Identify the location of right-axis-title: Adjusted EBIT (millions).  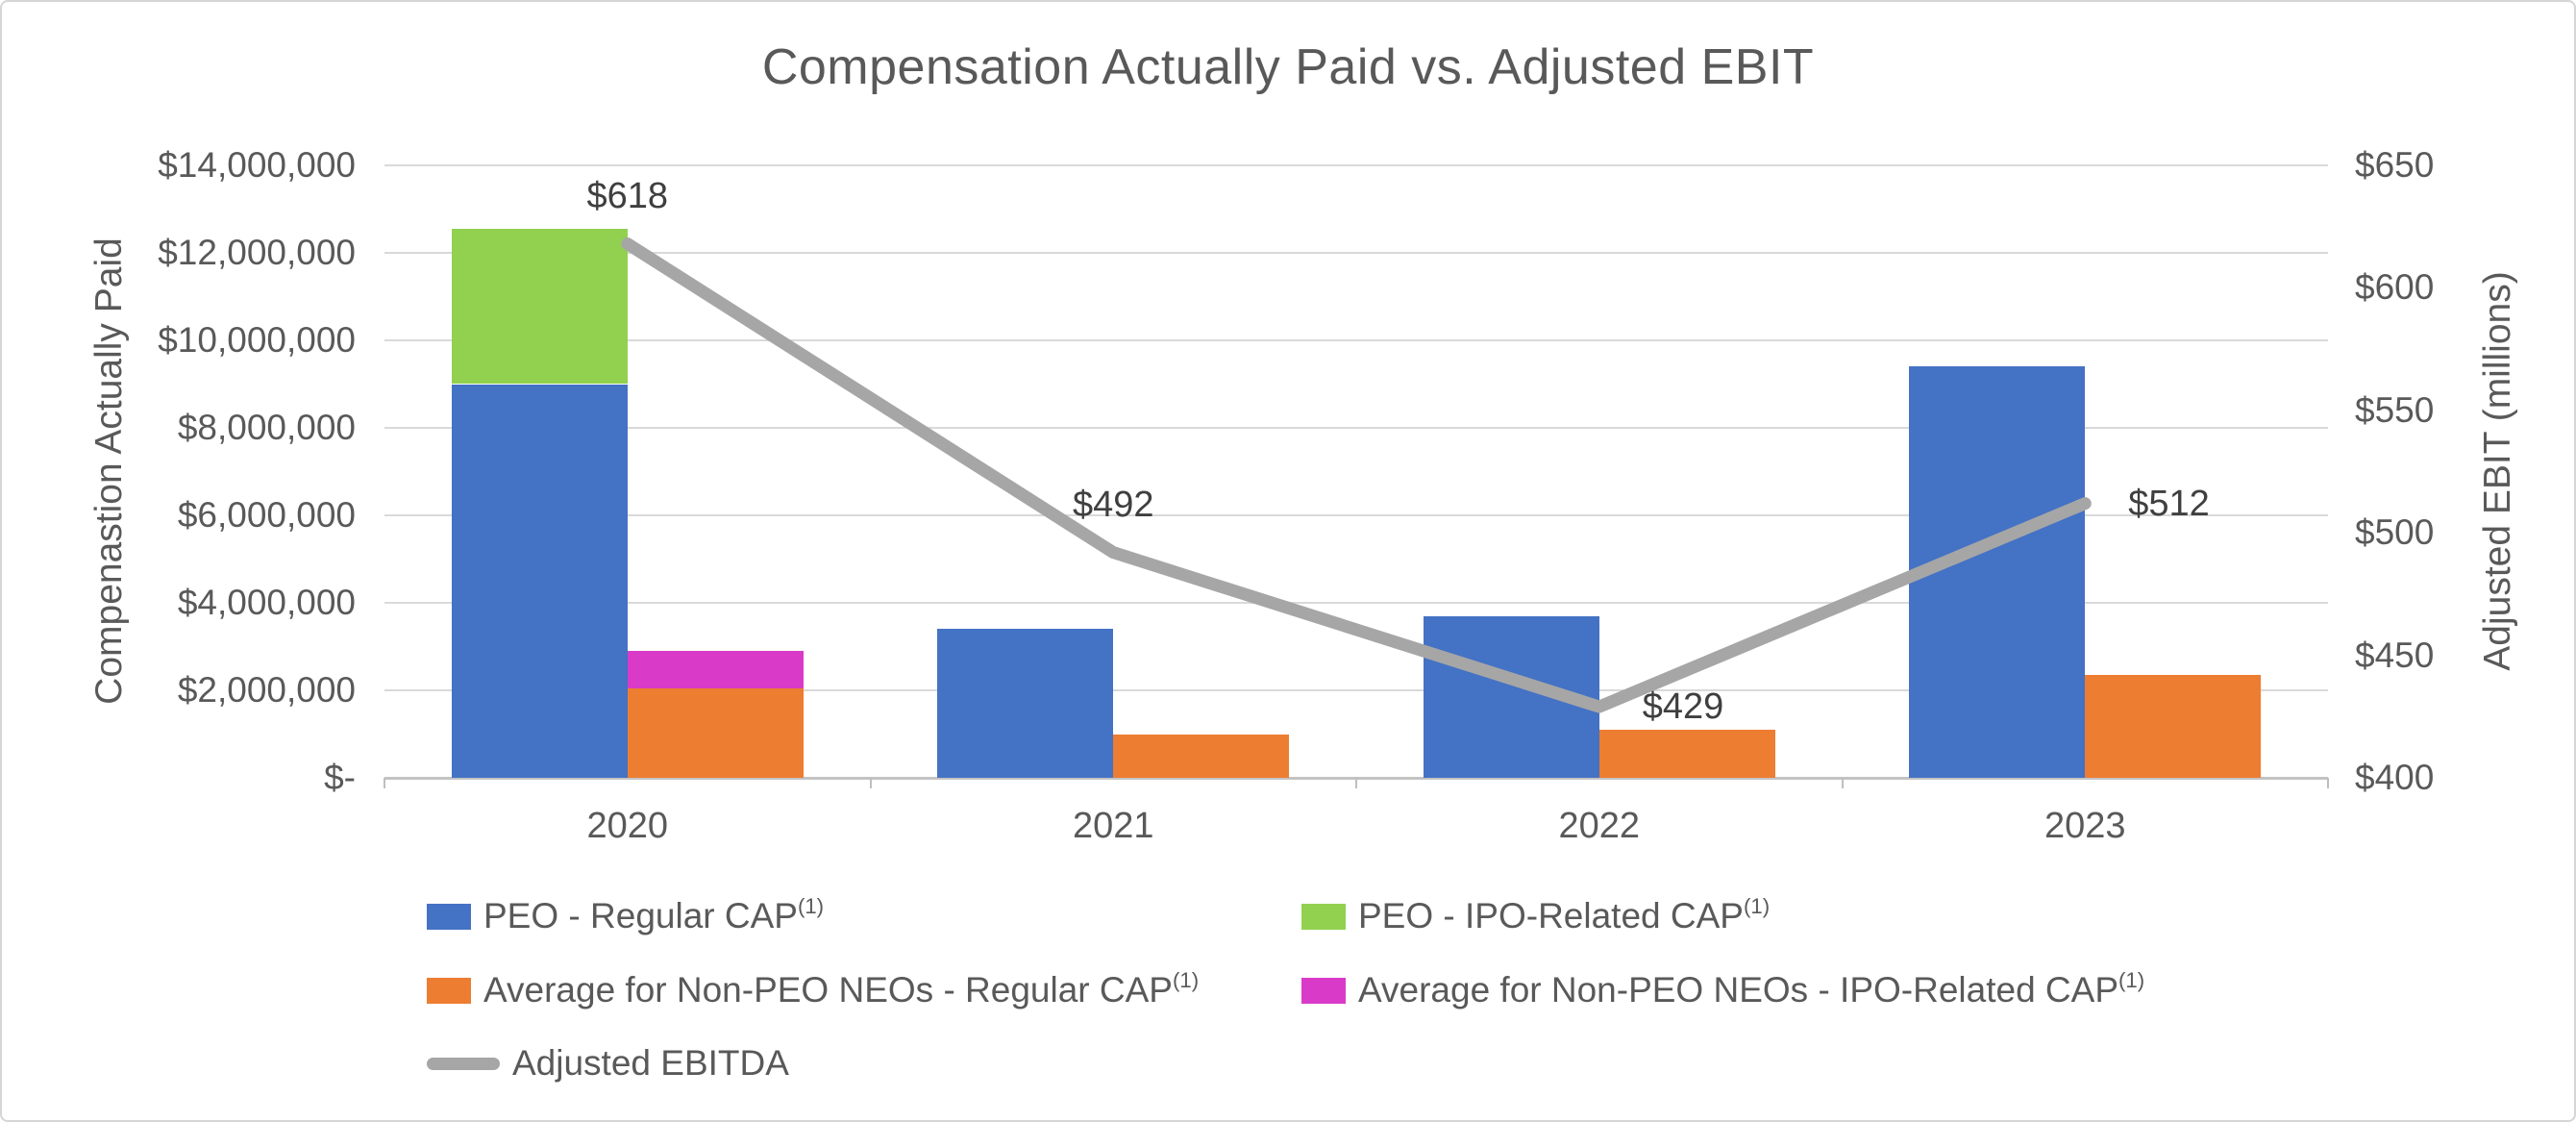
(2498, 471).